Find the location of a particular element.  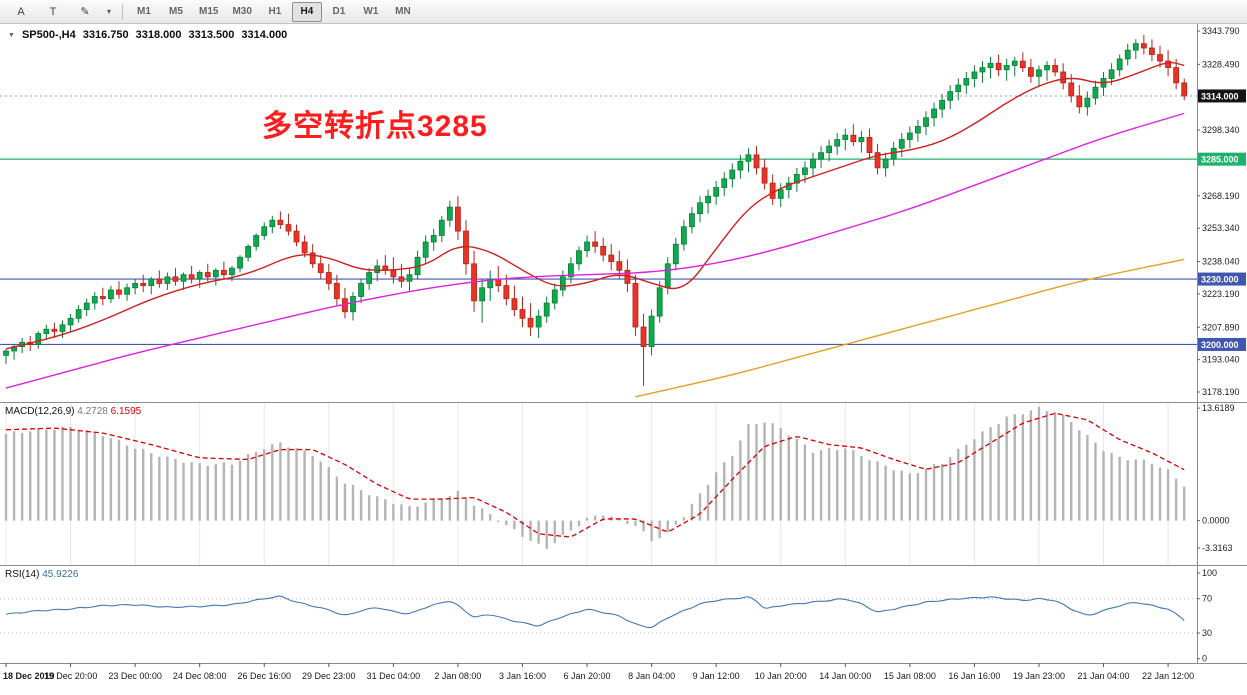

svg-text: 24 Dec 08:00 is located at coordinates (200, 676).